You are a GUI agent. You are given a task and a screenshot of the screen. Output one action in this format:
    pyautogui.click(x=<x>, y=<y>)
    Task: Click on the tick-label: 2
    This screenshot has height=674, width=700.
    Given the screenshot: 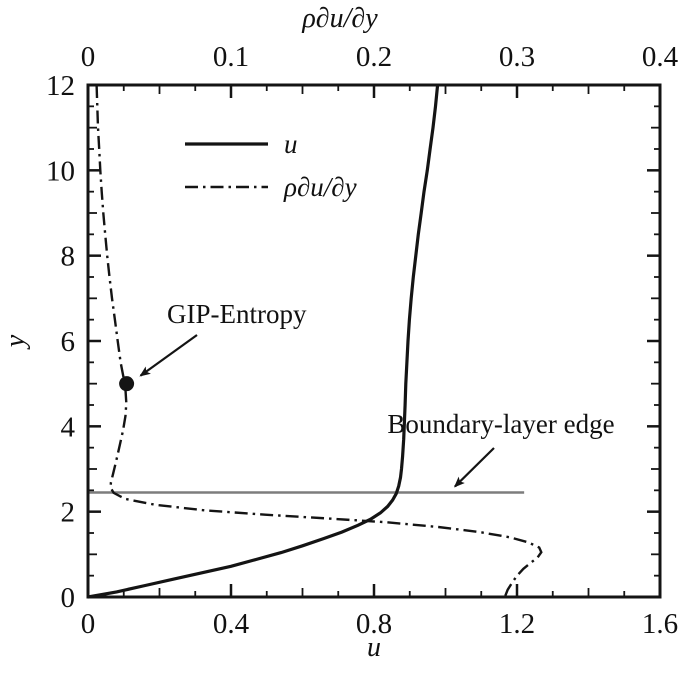 What is the action you would take?
    pyautogui.click(x=68, y=513)
    